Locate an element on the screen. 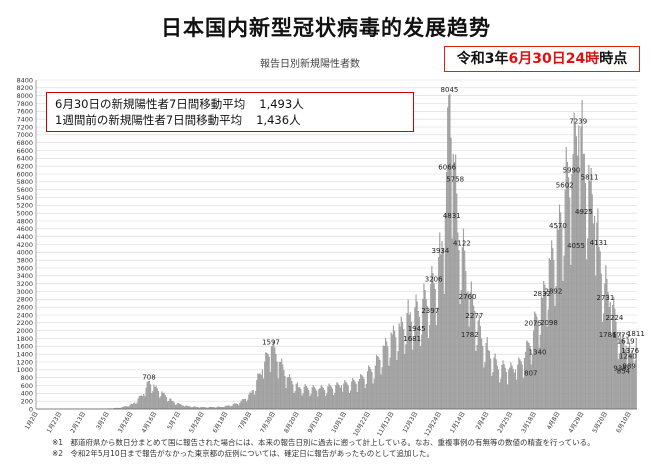  data-label: 4831 is located at coordinates (452, 216).